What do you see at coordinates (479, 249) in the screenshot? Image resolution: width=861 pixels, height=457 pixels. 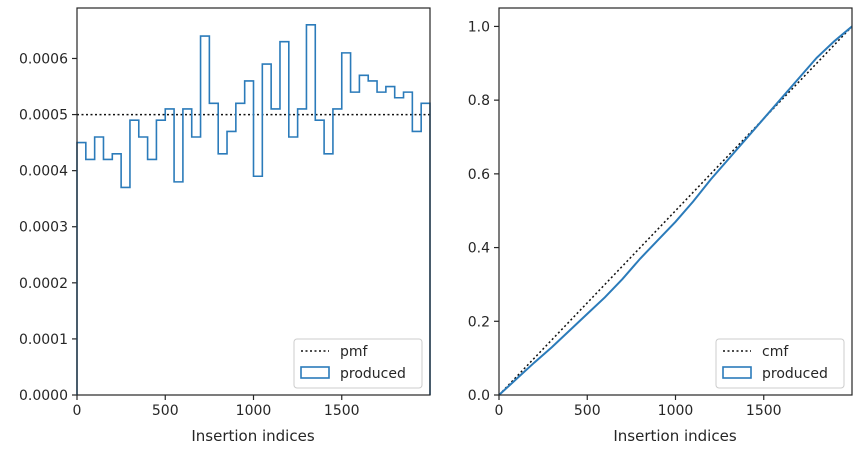 I see `right-y-tick-label: 0.4` at bounding box center [479, 249].